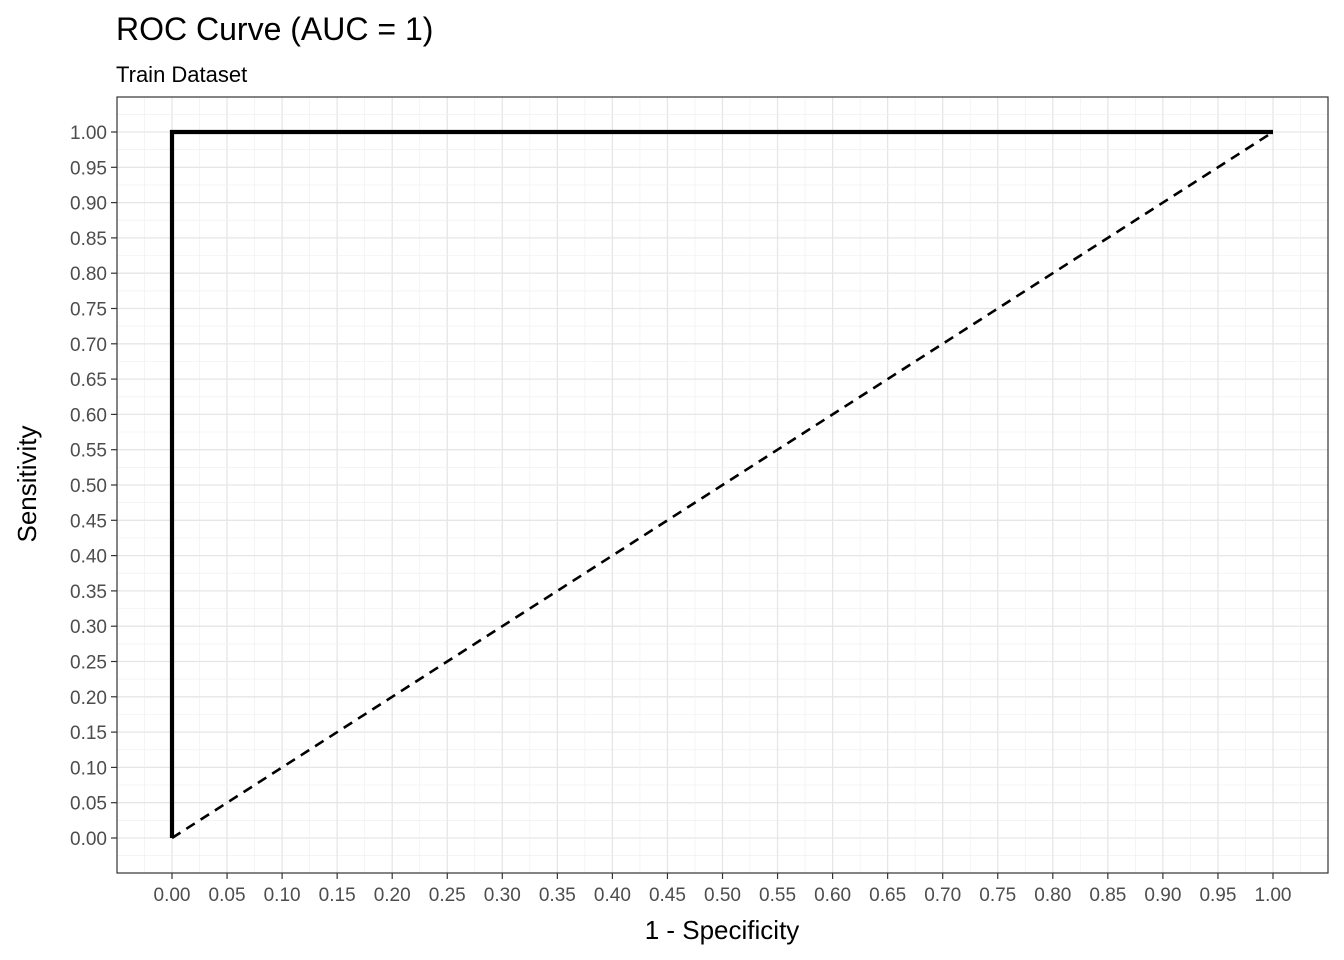  What do you see at coordinates (1162, 895) in the screenshot?
I see `x-tick-label: 0.90` at bounding box center [1162, 895].